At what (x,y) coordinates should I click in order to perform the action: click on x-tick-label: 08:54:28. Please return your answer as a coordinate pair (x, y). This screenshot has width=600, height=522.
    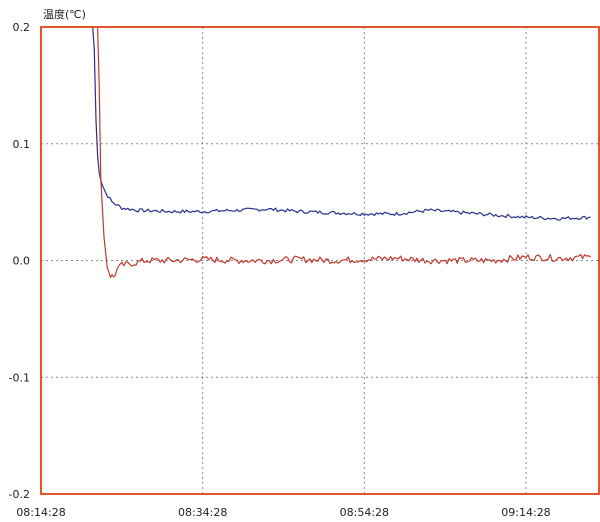
    Looking at the image, I should click on (364, 512).